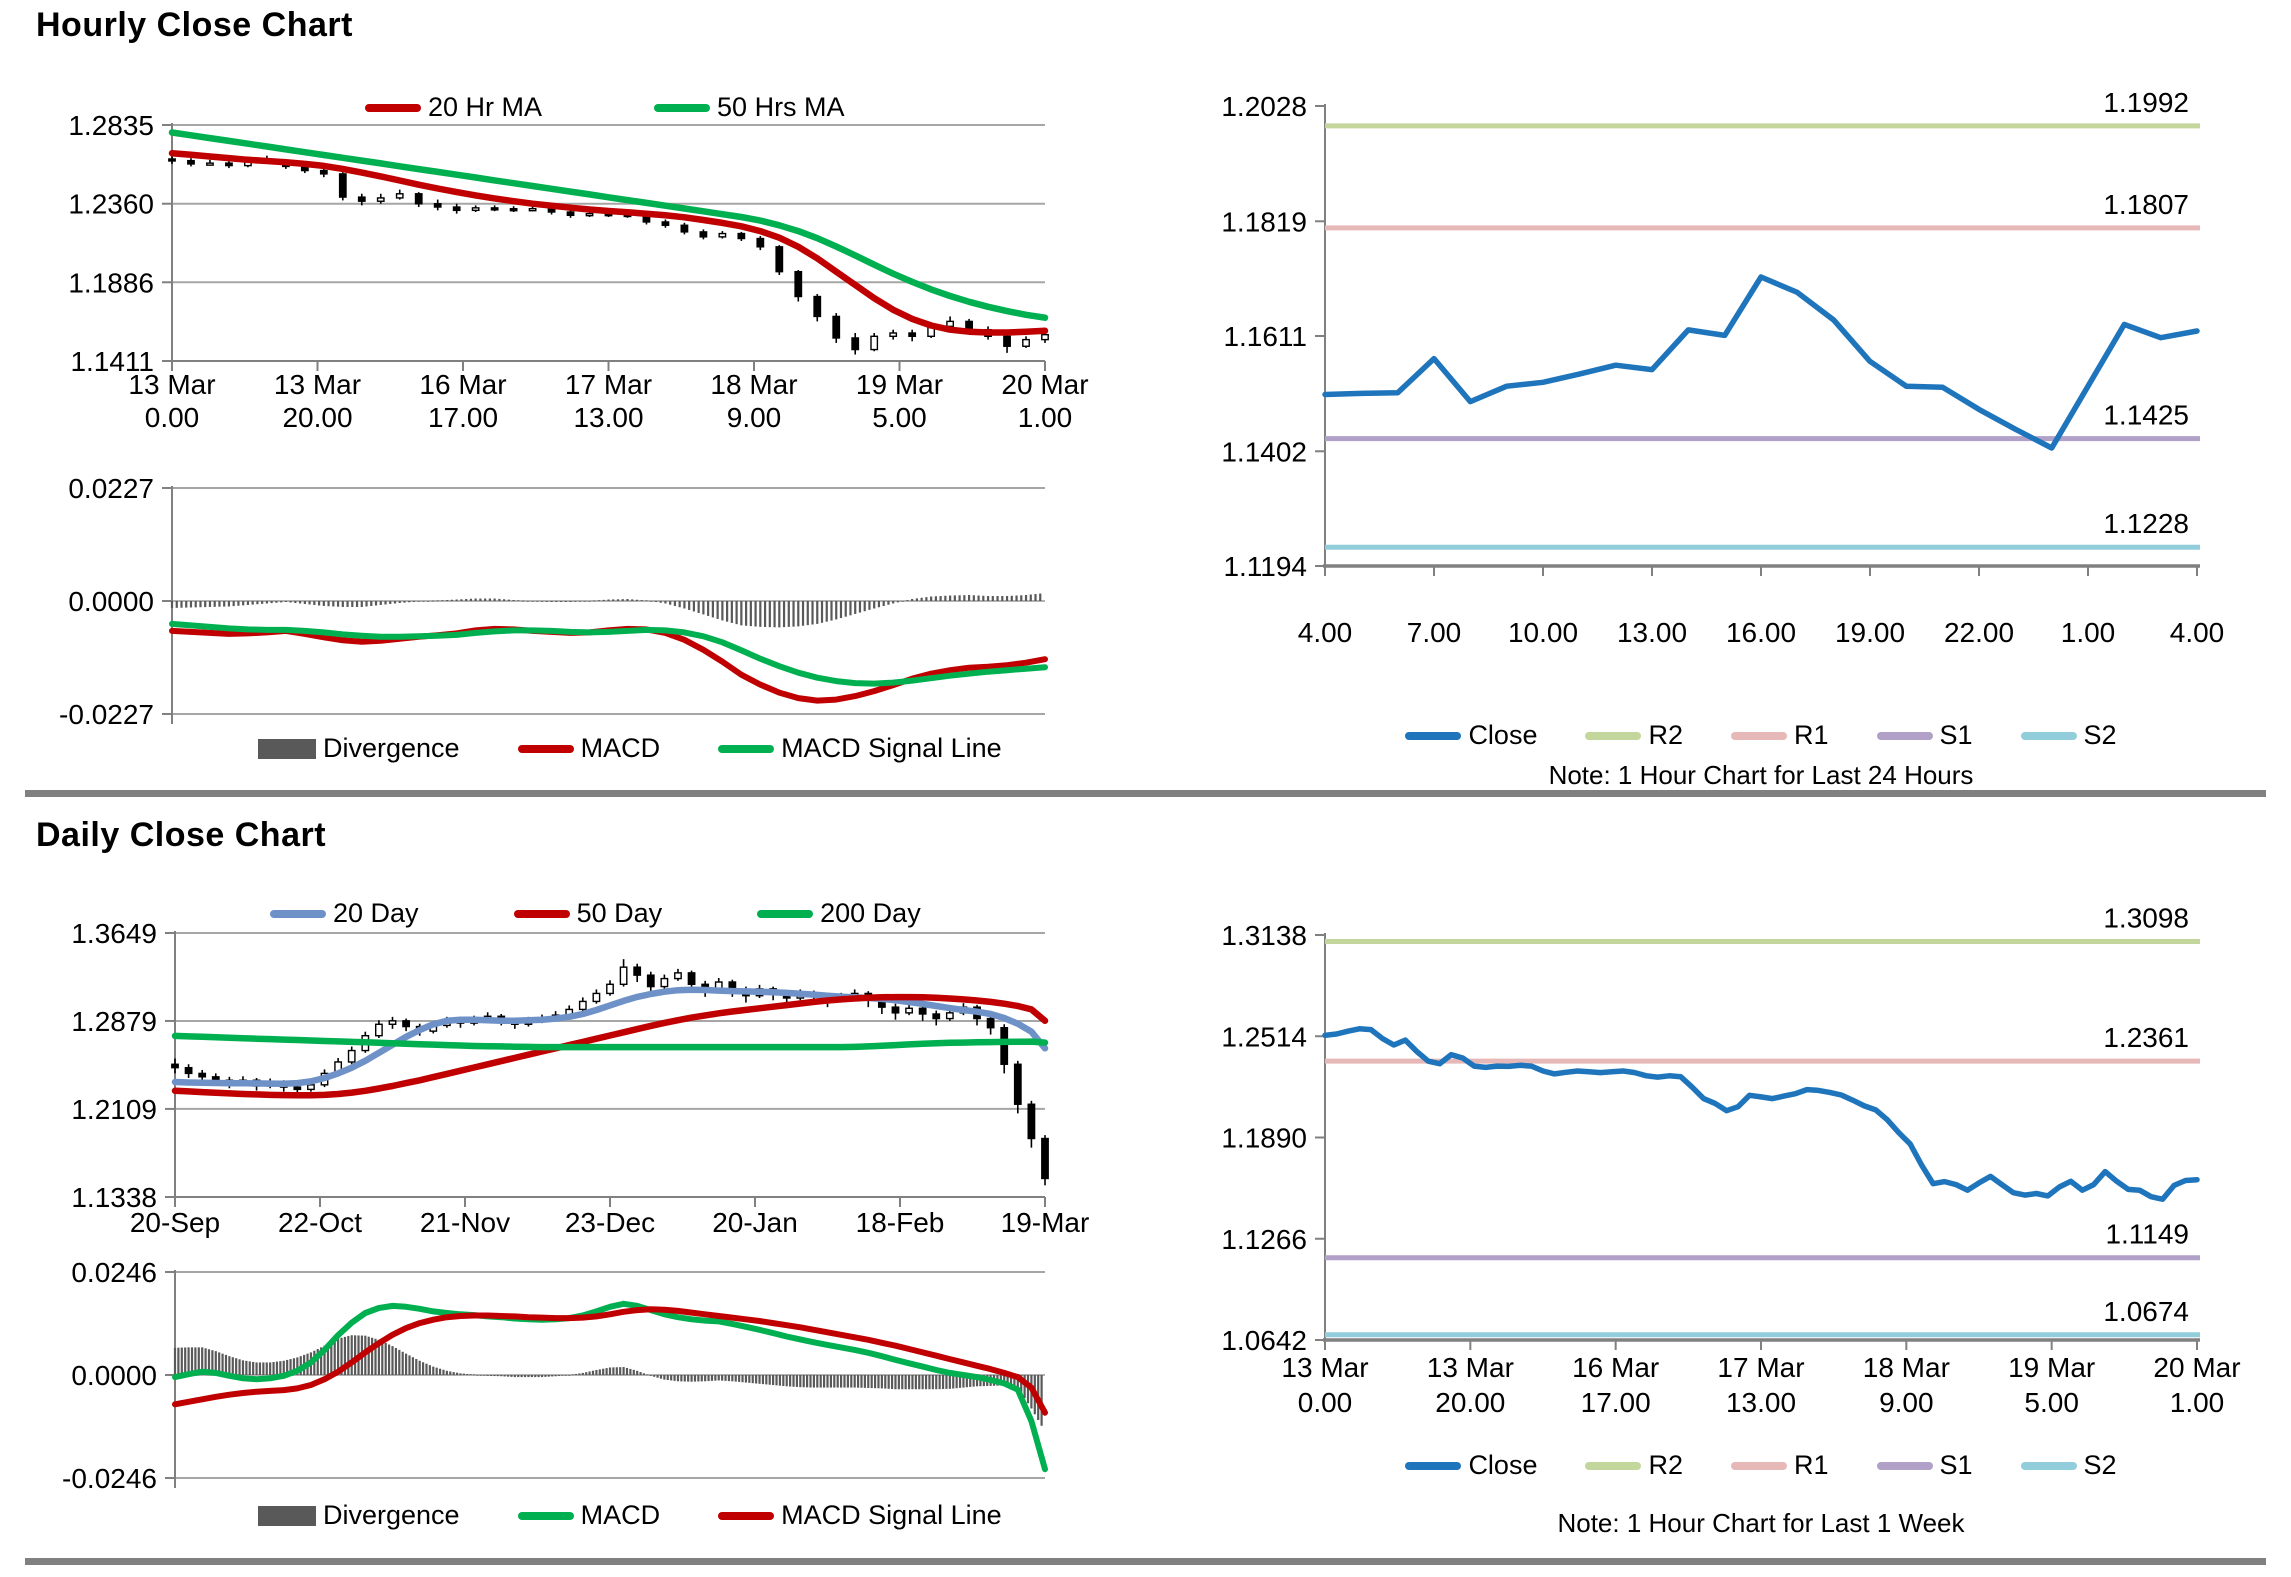  Describe the element at coordinates (1665, 1465) in the screenshot. I see `legend-label: R2` at that location.